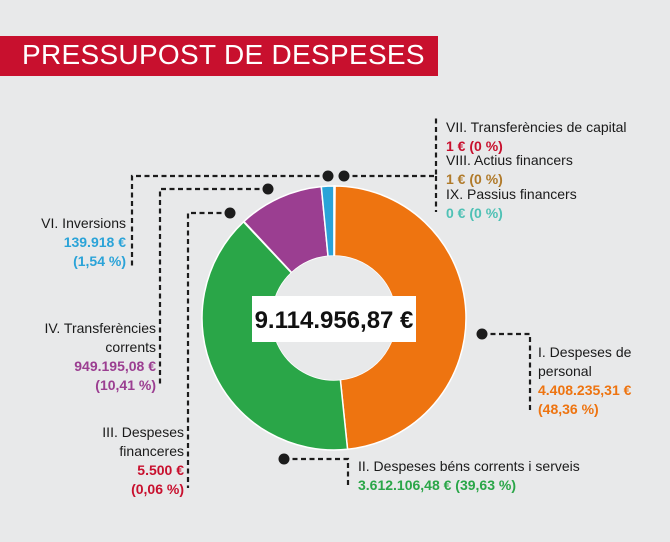 This screenshot has height=542, width=670. What do you see at coordinates (130, 347) in the screenshot?
I see `label-iv-name-2: corrents` at bounding box center [130, 347].